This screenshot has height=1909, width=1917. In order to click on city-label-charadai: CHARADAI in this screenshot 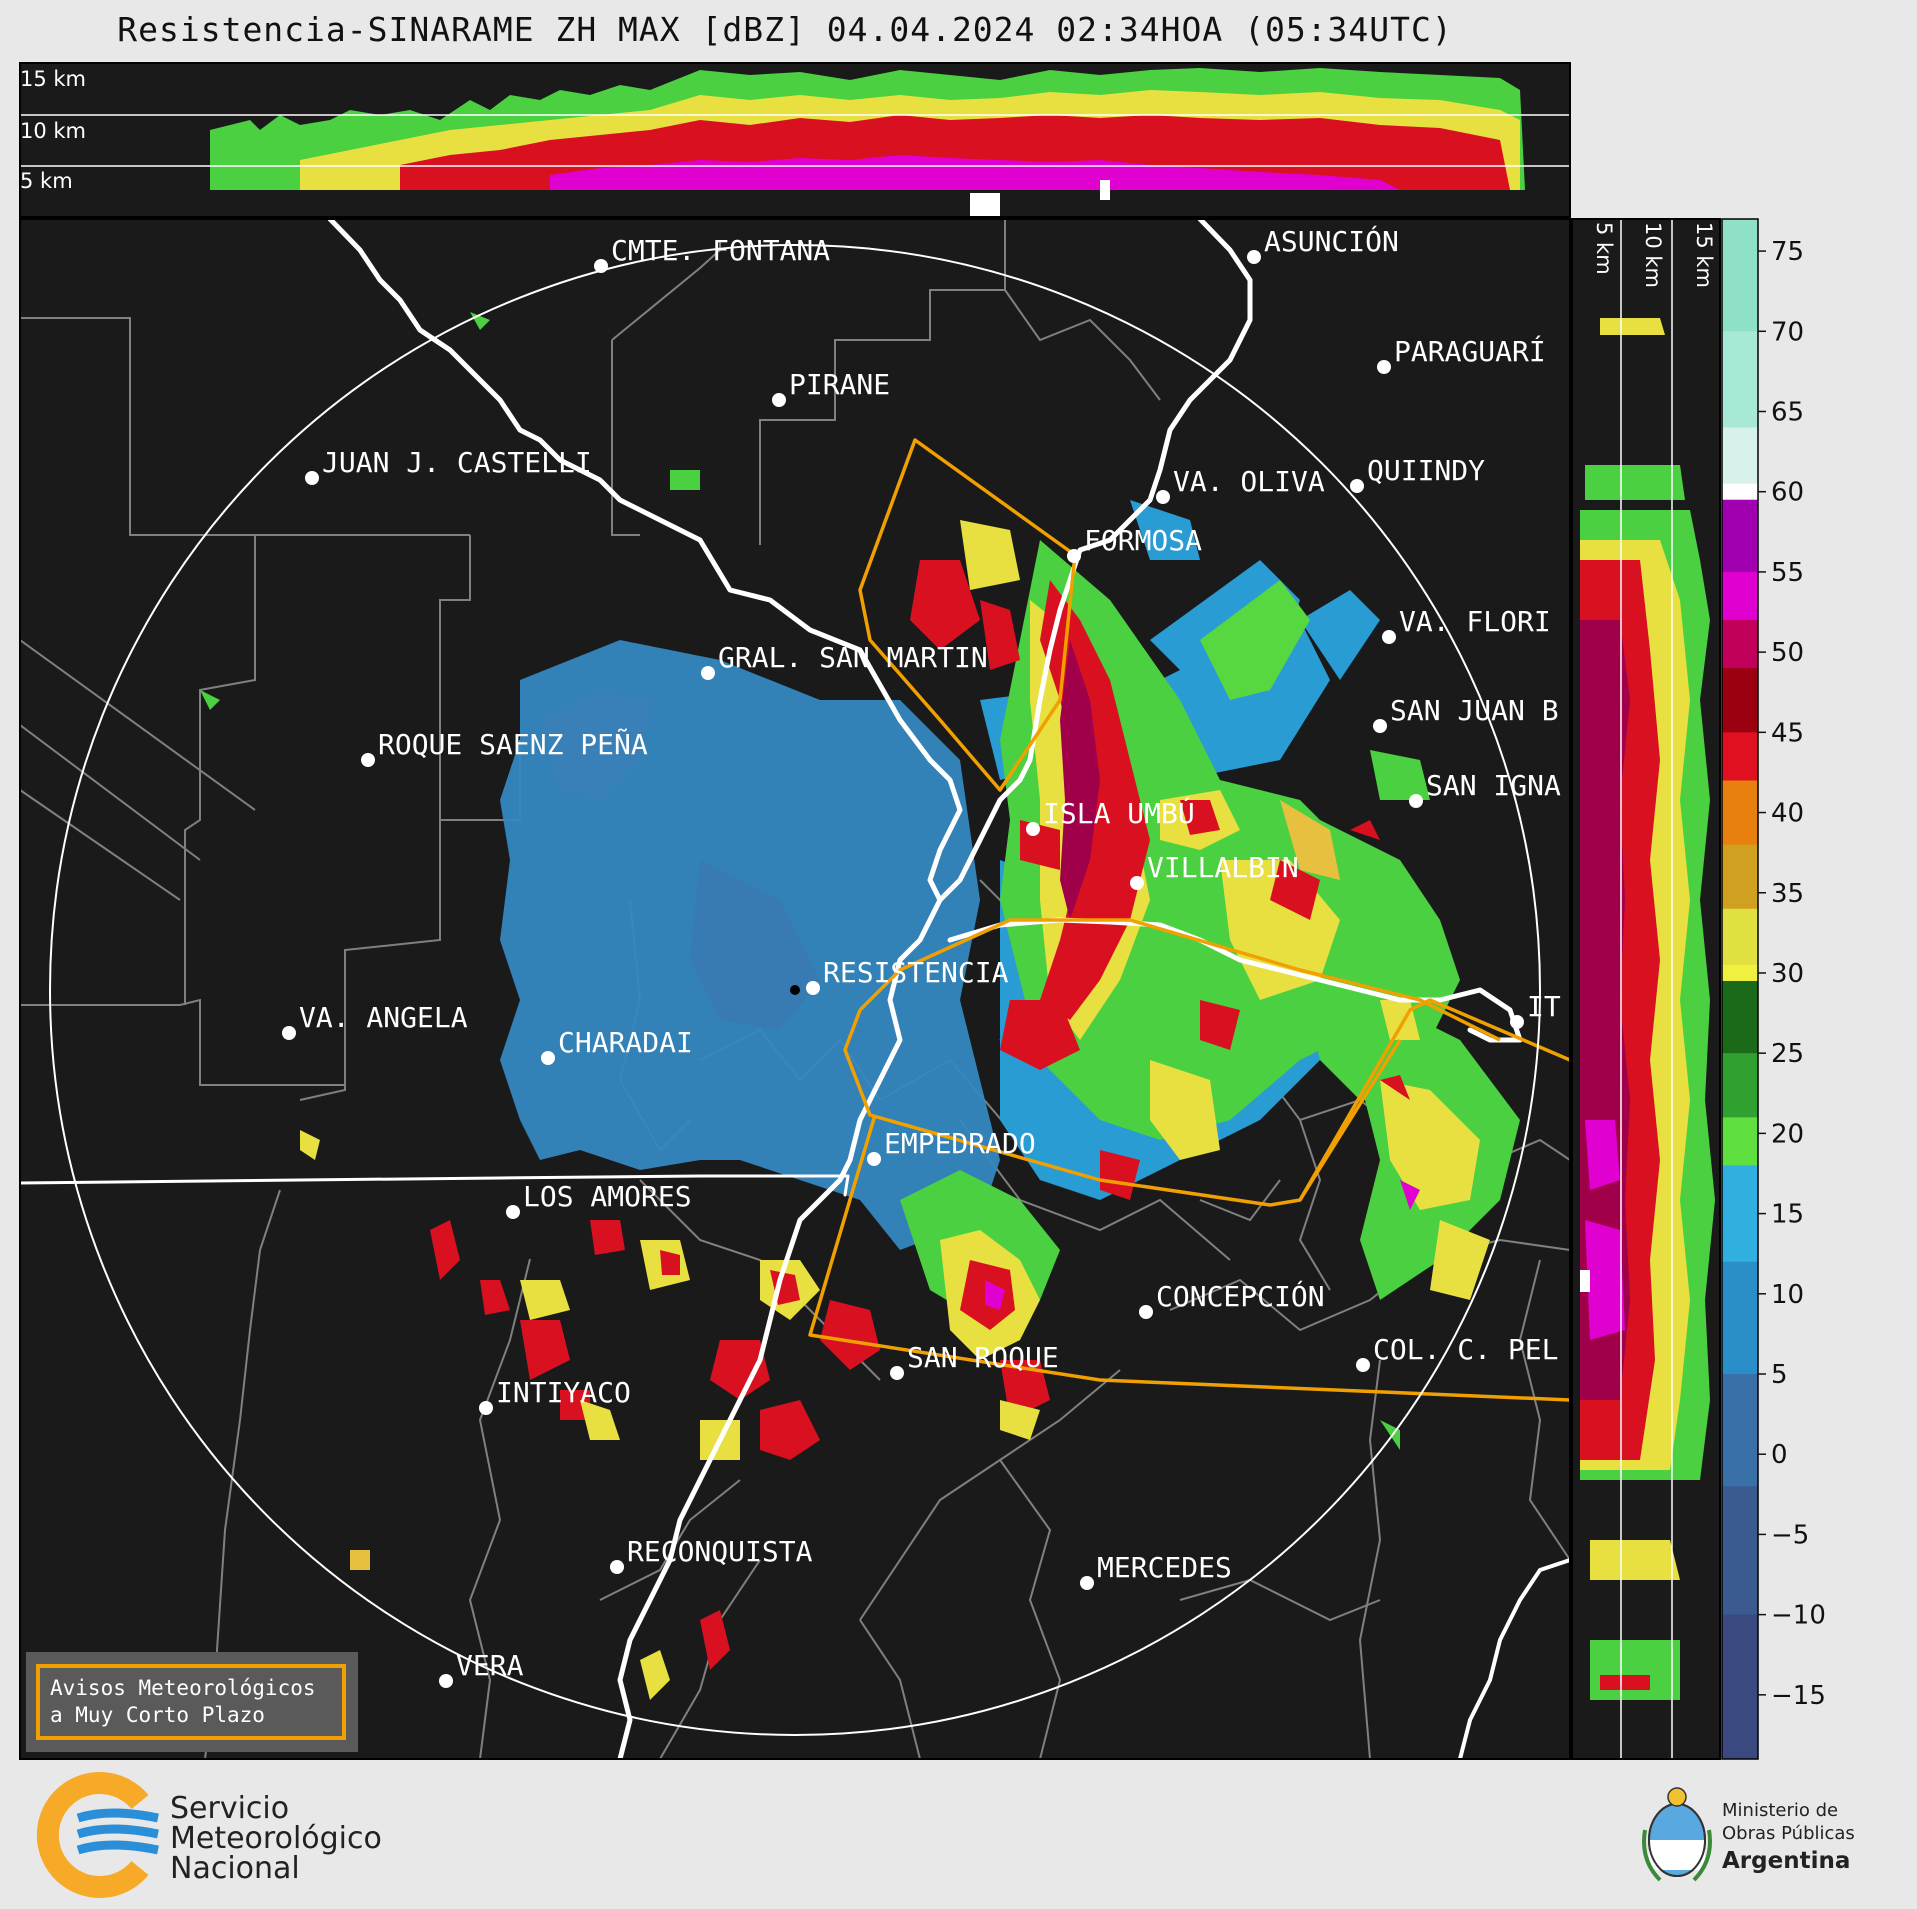, I will do `click(625, 1042)`.